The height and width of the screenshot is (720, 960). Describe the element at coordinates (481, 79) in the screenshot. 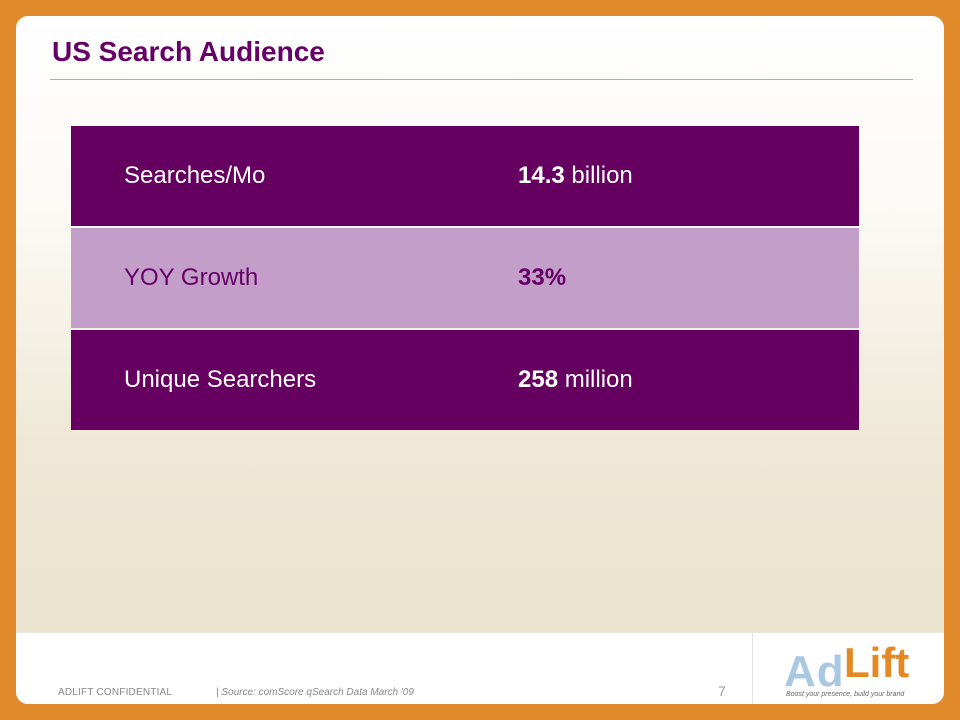

I see `title-divider` at that location.